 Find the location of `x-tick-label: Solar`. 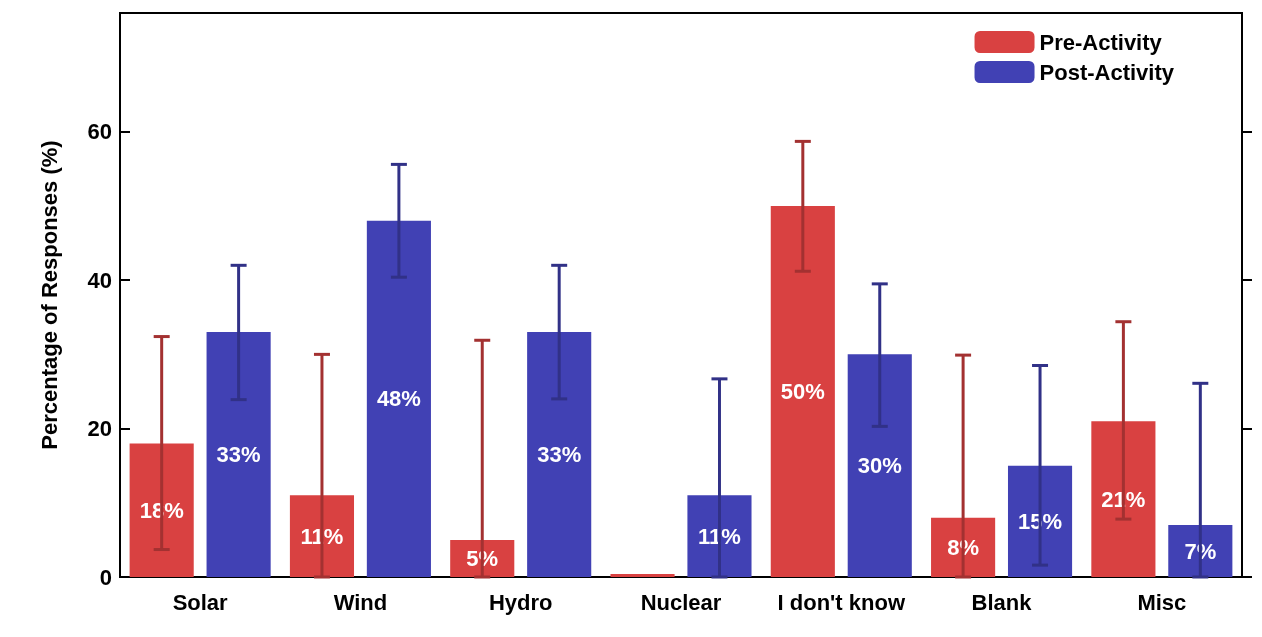

x-tick-label: Solar is located at coordinates (200, 602).